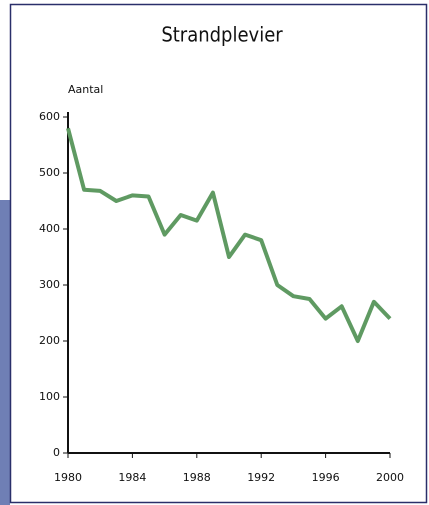 The height and width of the screenshot is (505, 429). What do you see at coordinates (49, 396) in the screenshot?
I see `y-tick-label: 100` at bounding box center [49, 396].